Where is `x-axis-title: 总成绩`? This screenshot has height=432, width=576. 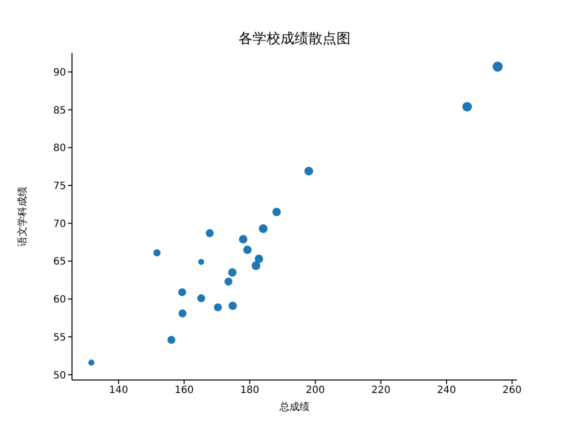 x-axis-title: 总成绩 is located at coordinates (294, 407).